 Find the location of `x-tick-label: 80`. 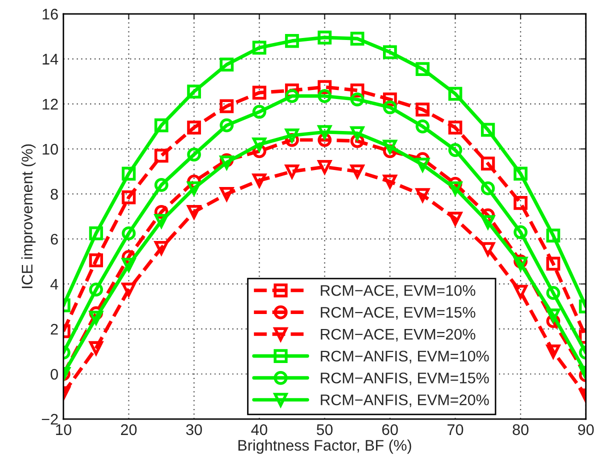

x-tick-label: 80 is located at coordinates (520, 430).